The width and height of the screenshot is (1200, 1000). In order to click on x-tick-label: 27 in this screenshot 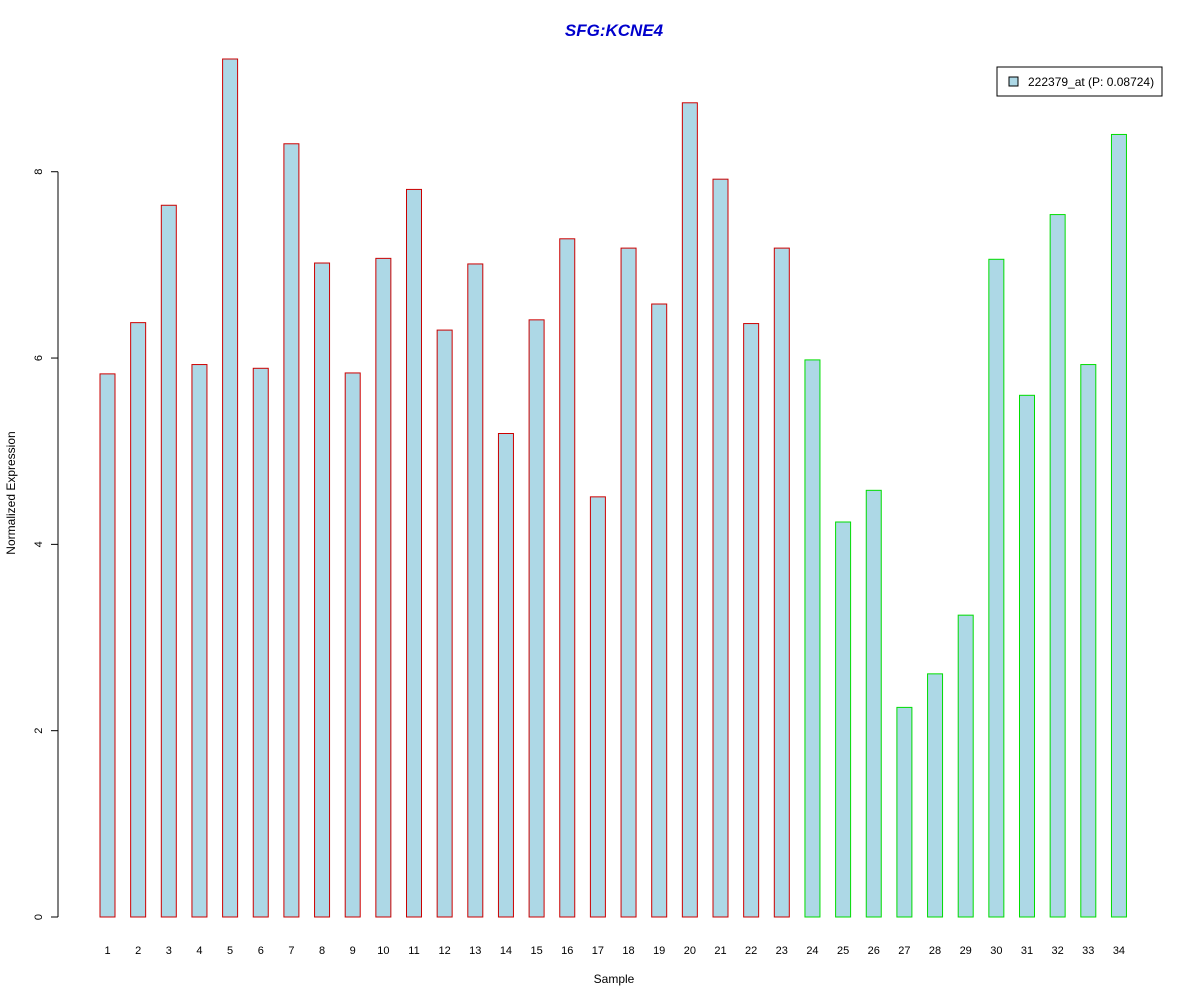, I will do `click(904, 951)`.